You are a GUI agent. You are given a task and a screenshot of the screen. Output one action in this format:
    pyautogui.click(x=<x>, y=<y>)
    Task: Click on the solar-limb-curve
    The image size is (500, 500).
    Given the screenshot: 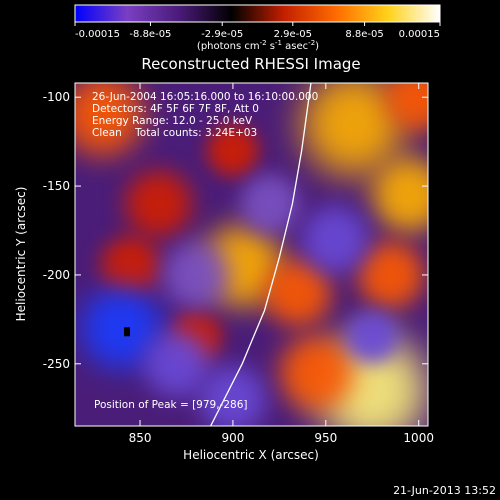 What is the action you would take?
    pyautogui.click(x=261, y=254)
    